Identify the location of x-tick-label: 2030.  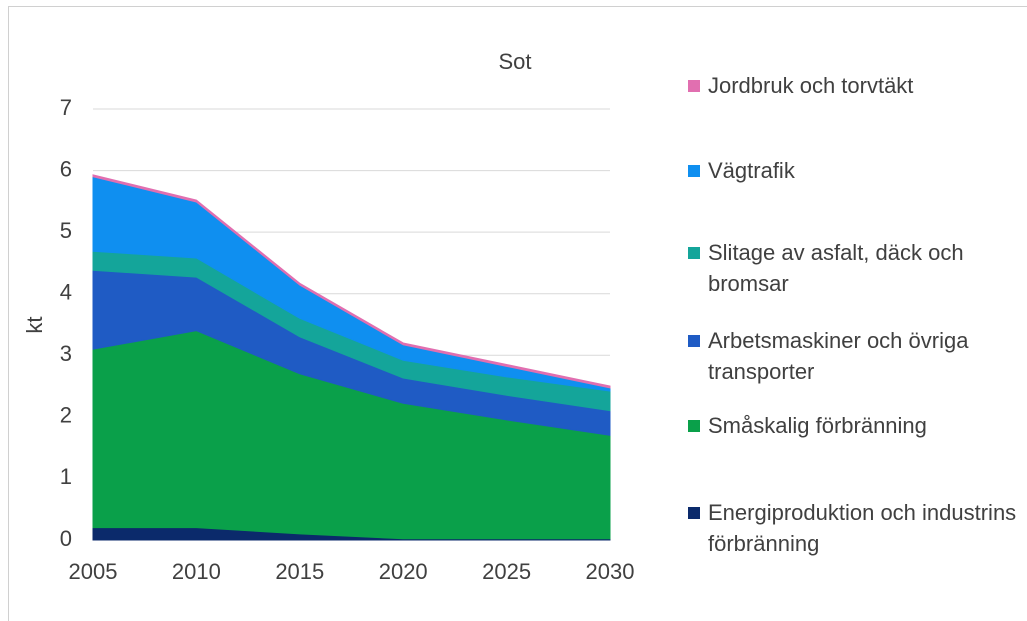
(610, 571).